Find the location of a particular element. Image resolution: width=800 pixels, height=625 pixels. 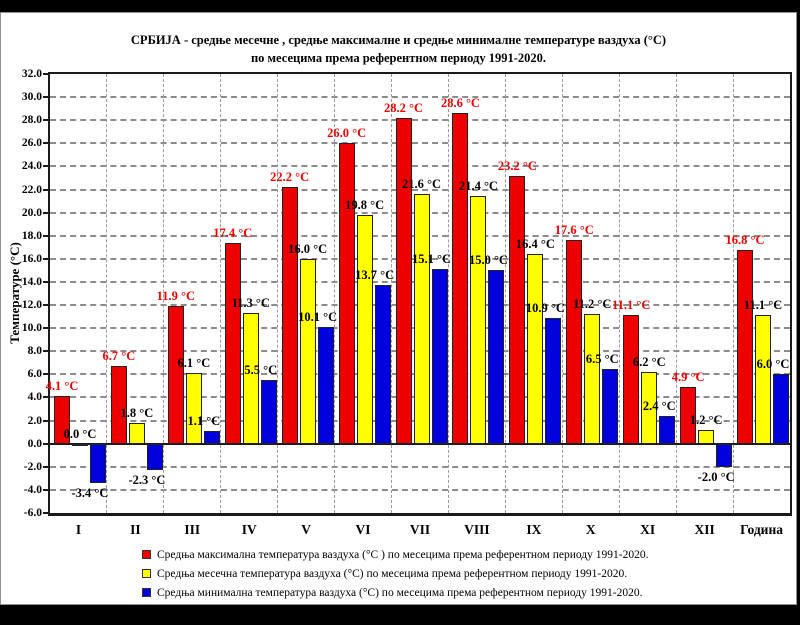

bar-value-label: 23.2 °С is located at coordinates (517, 165).